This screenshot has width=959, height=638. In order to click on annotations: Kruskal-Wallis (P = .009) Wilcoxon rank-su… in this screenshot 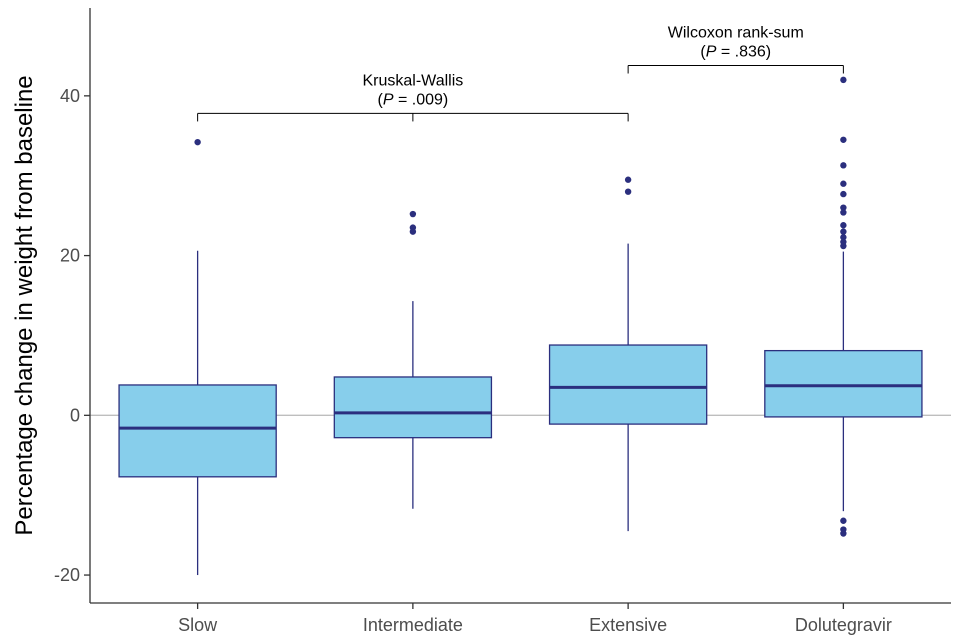, I will do `click(520, 73)`.